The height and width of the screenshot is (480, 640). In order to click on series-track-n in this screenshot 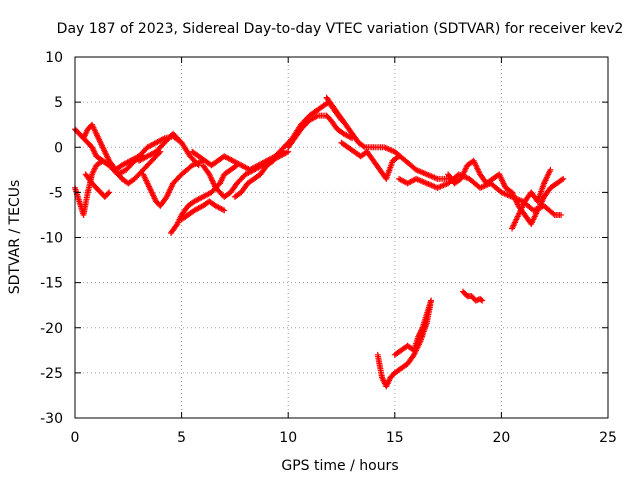, I will do `click(387, 138)`.